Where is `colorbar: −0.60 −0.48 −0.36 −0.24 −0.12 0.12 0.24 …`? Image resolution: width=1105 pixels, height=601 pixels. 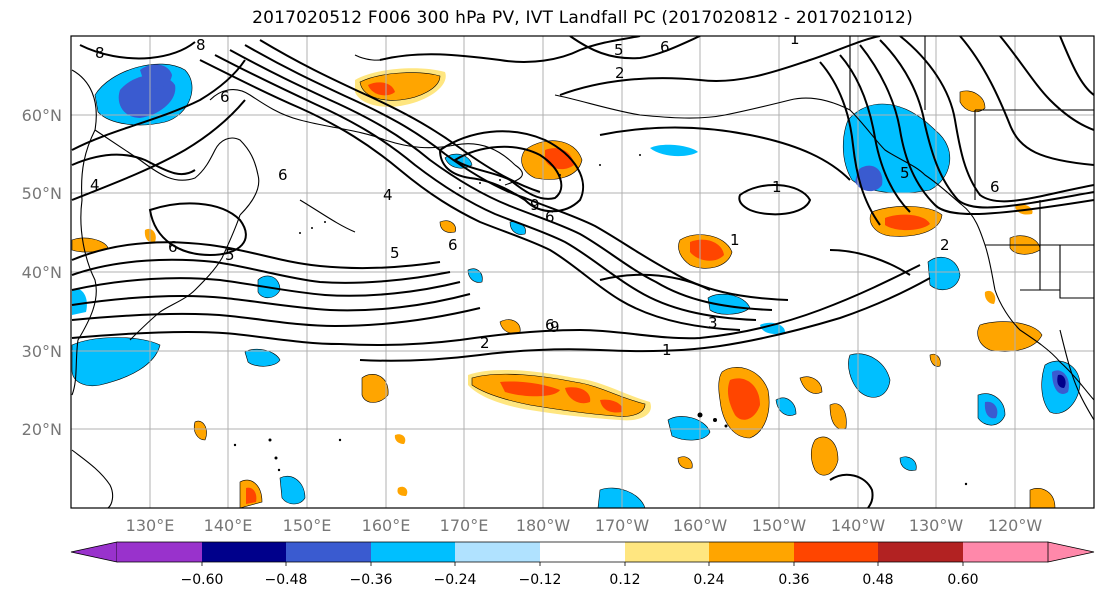
colorbar: −0.60 −0.48 −0.36 −0.24 −0.12 0.12 0.24 … is located at coordinates (582, 564).